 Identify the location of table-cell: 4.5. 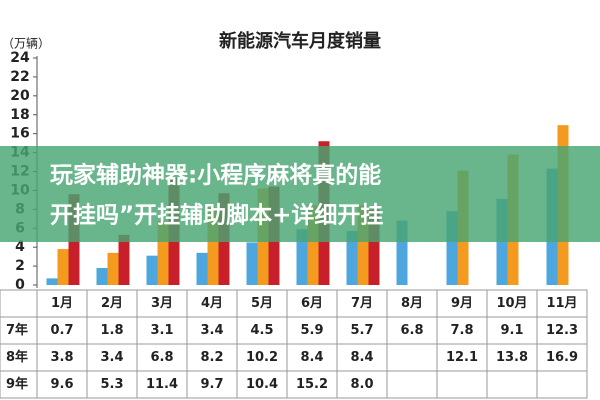
(261, 330).